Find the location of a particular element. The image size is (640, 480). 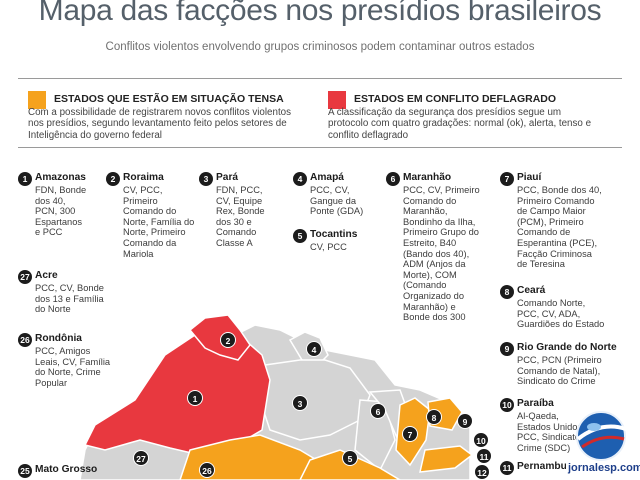

state-name: Amapá is located at coordinates (327, 177).